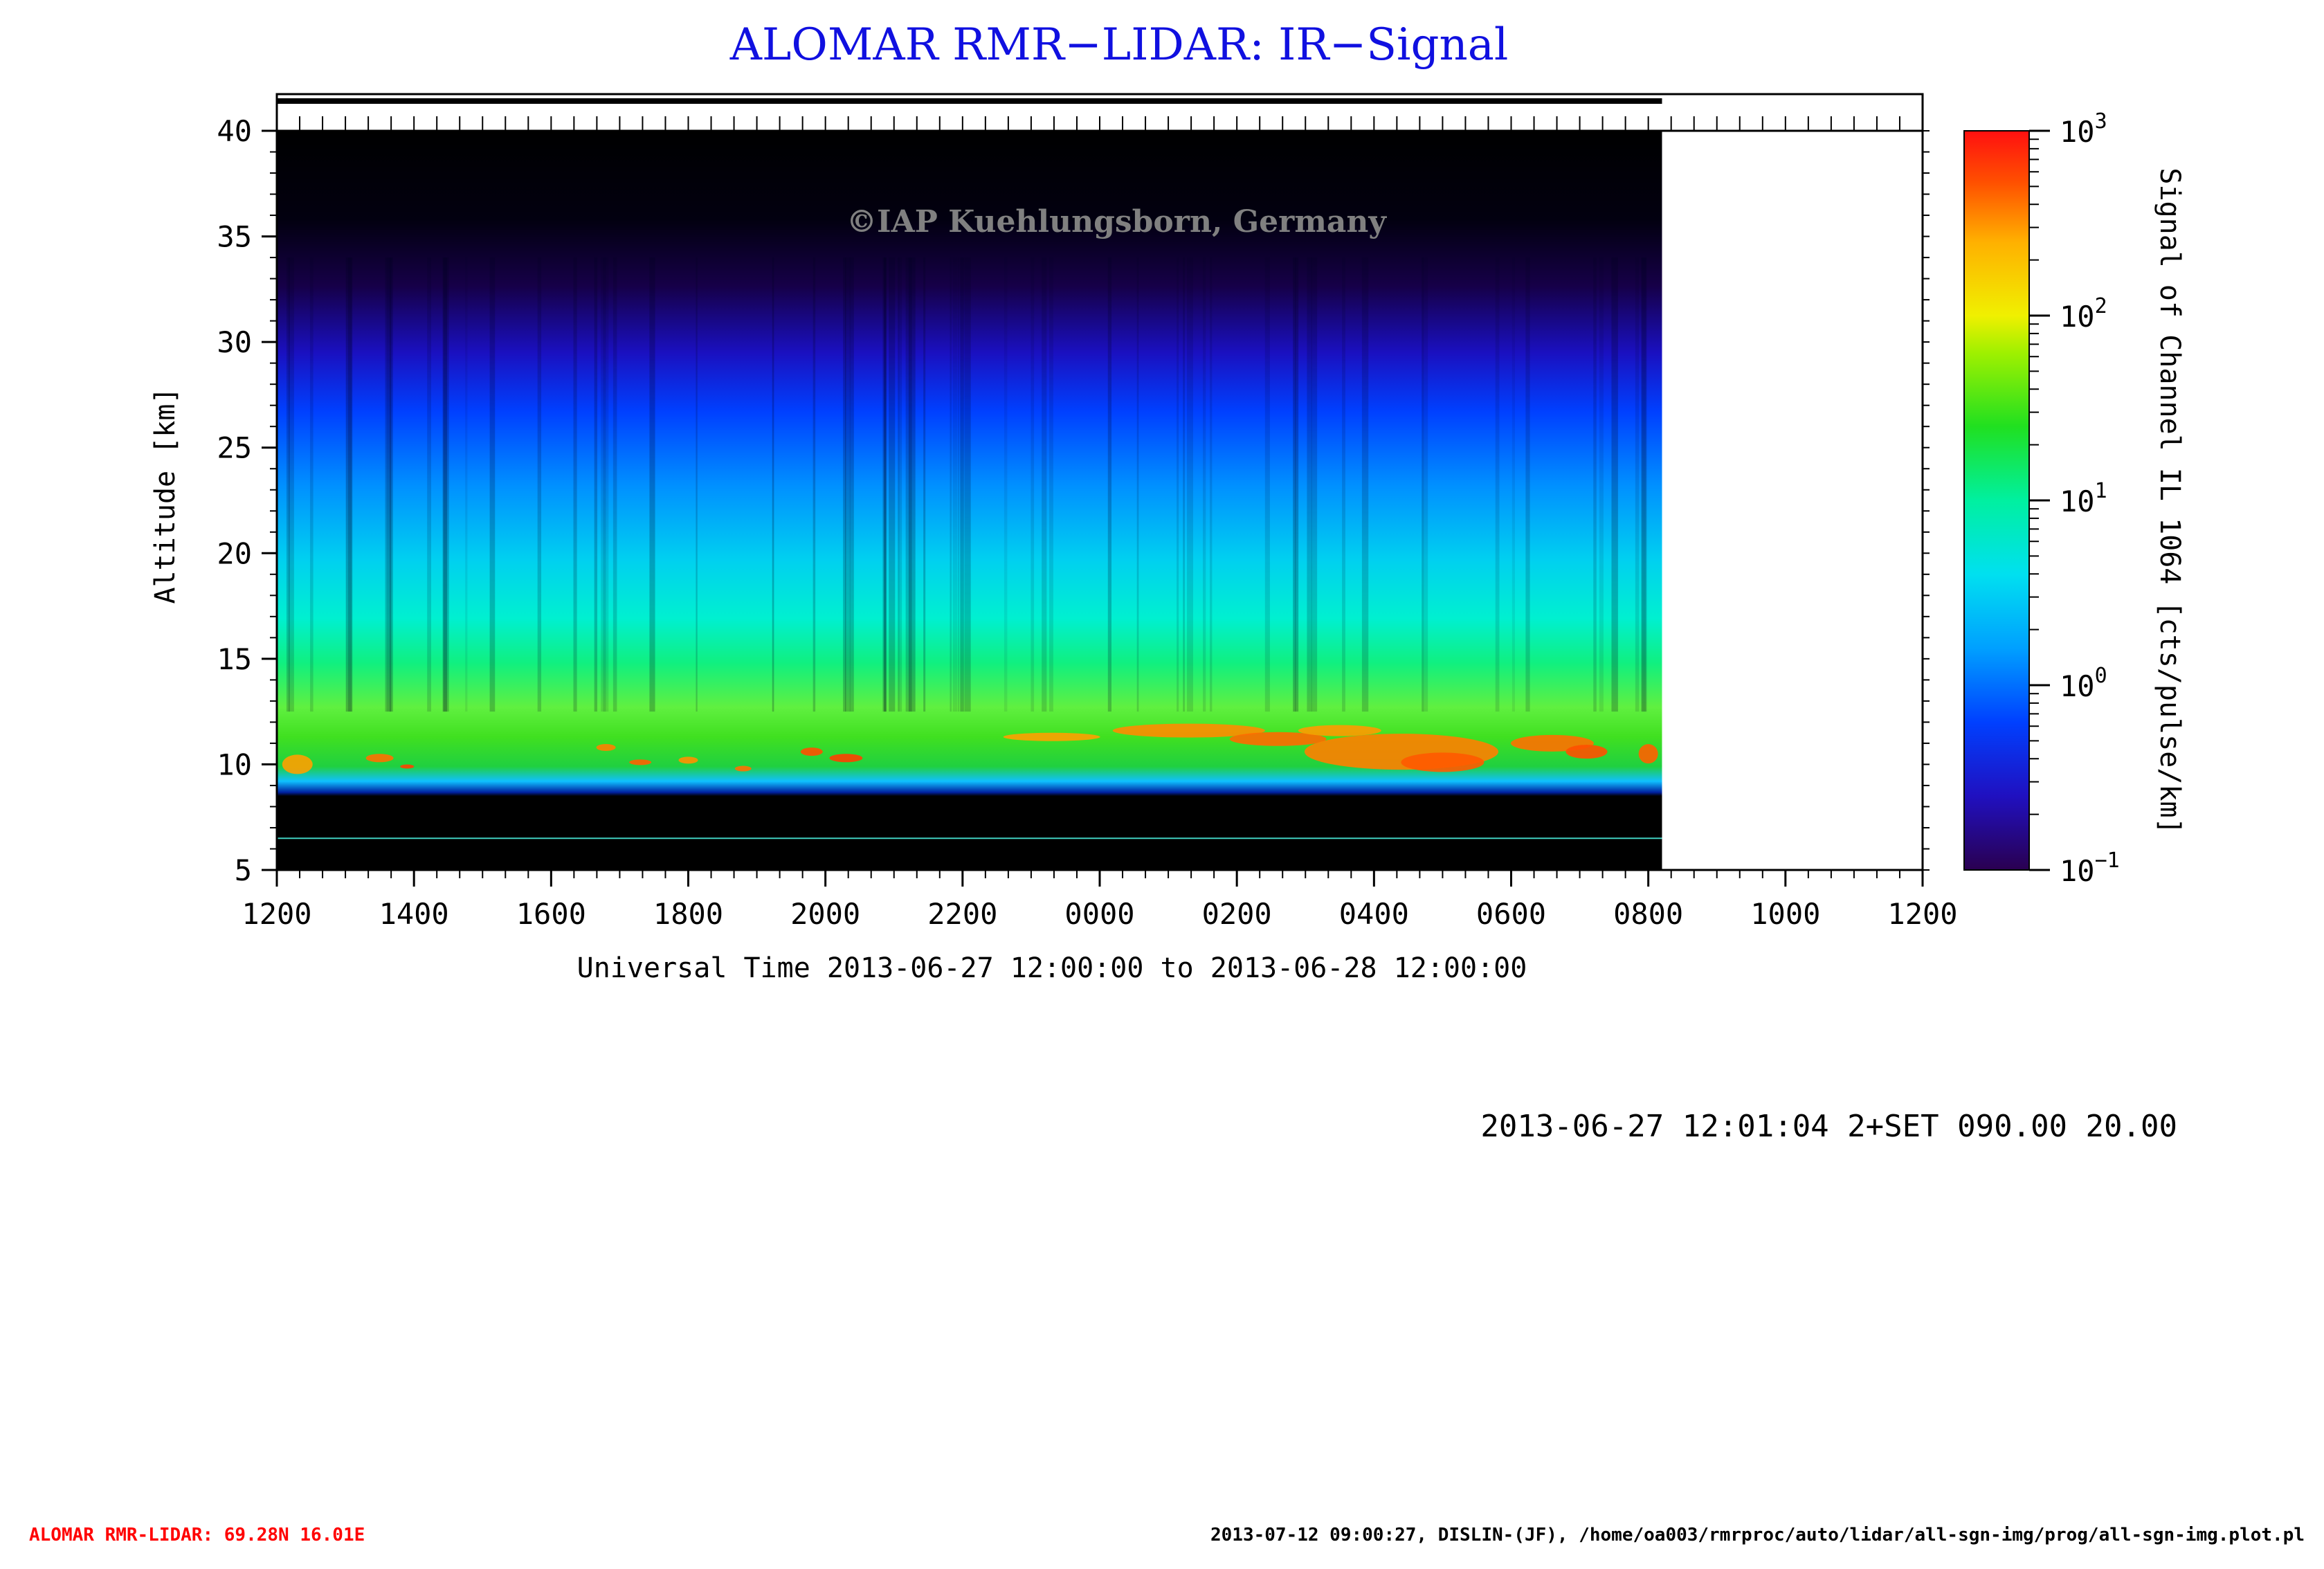 The width and height of the screenshot is (2324, 1569). I want to click on y-tick-label: 15, so click(234, 659).